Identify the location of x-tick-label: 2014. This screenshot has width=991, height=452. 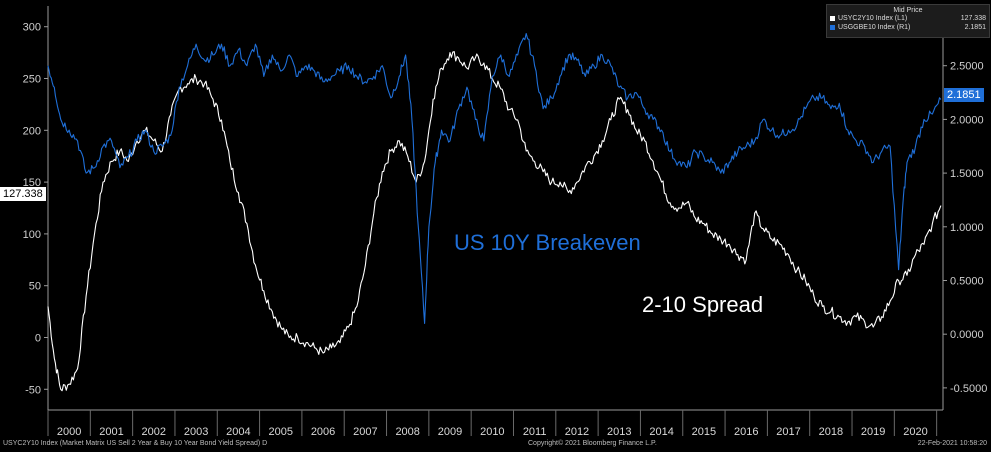
(661, 432).